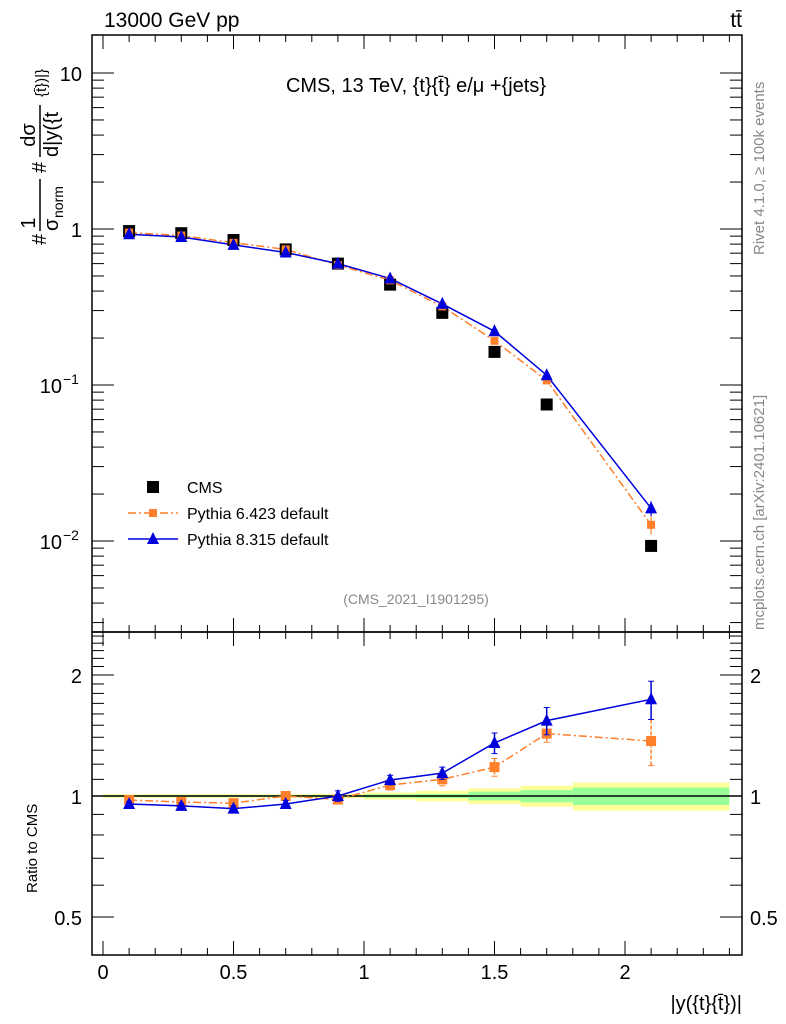 The height and width of the screenshot is (1024, 786). I want to click on x-tick-label: 2, so click(624, 973).